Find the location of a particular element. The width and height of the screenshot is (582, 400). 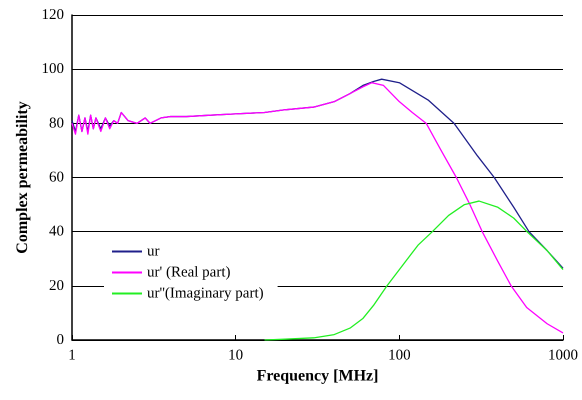

y-tick-label: 120 is located at coordinates (53, 15).